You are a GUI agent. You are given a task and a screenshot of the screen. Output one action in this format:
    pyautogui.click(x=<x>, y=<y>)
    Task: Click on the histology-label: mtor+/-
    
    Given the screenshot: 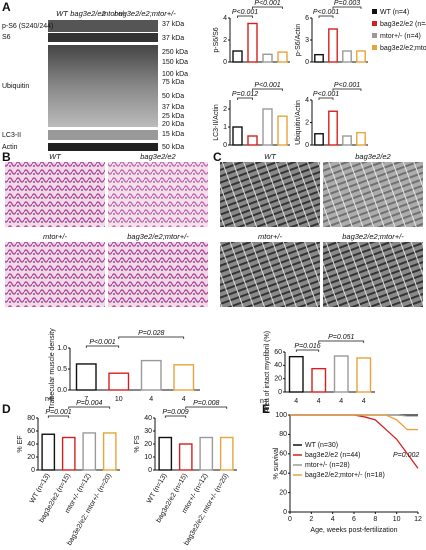 What is the action you would take?
    pyautogui.click(x=55, y=236)
    